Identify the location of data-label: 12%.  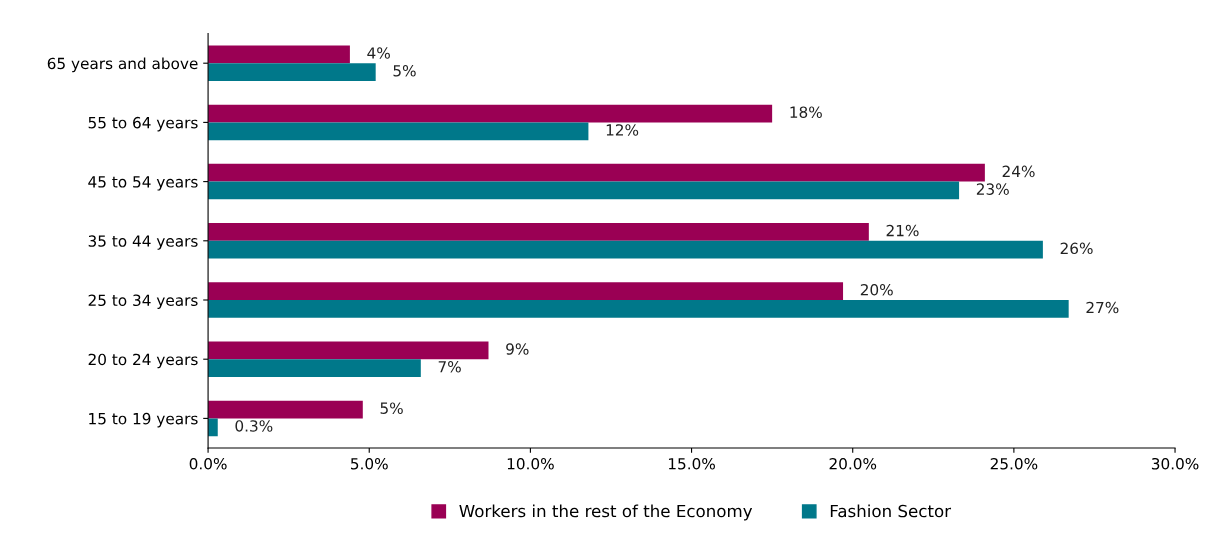
(622, 130).